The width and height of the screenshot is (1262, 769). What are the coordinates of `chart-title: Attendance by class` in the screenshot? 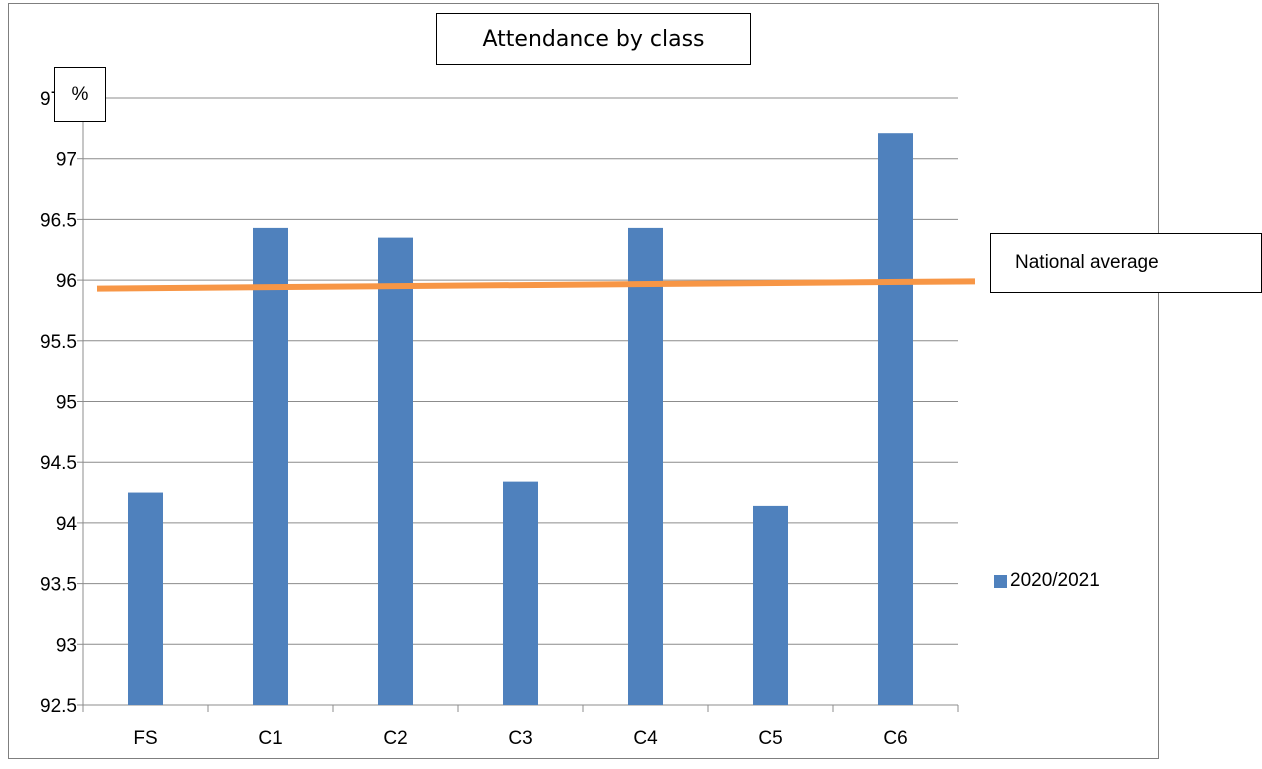 It's located at (593, 39).